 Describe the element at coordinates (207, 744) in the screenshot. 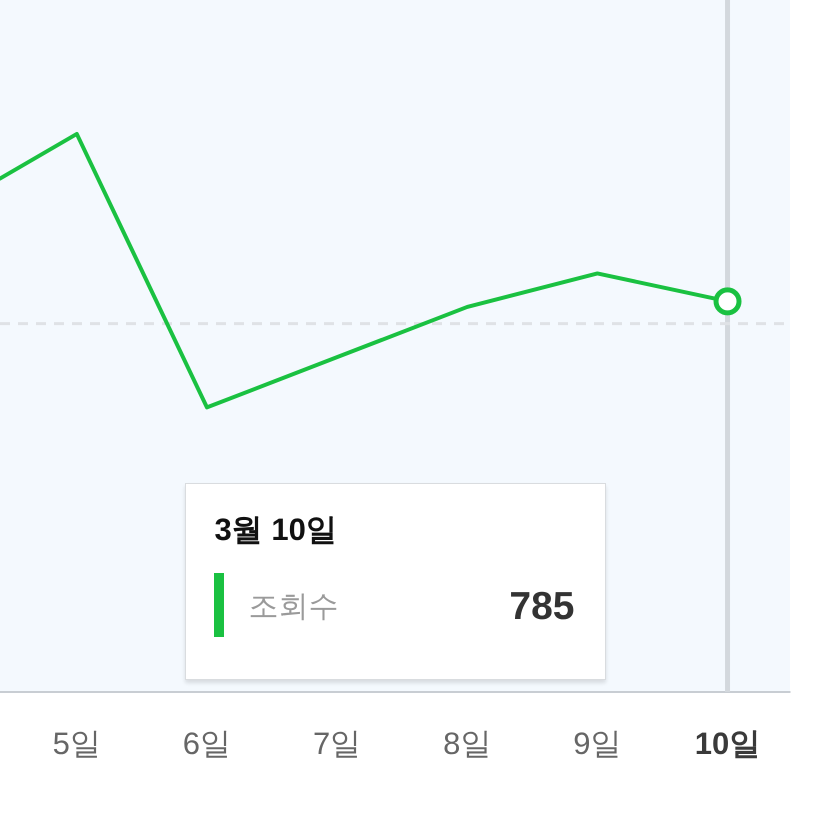

I see `x-tick-label: 6일` at that location.